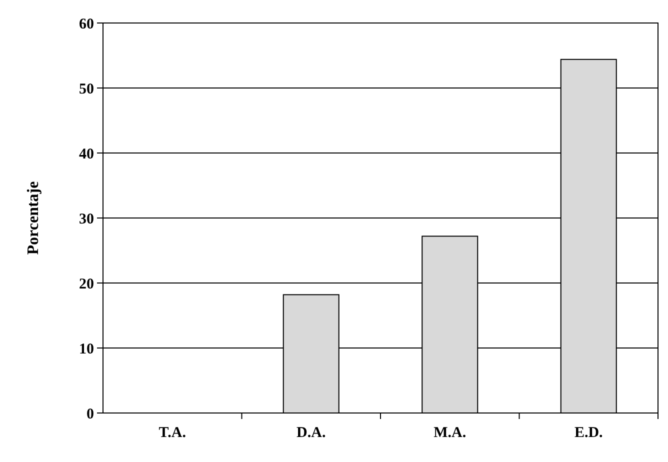  Describe the element at coordinates (450, 433) in the screenshot. I see `x-tick-label: M.A.` at that location.